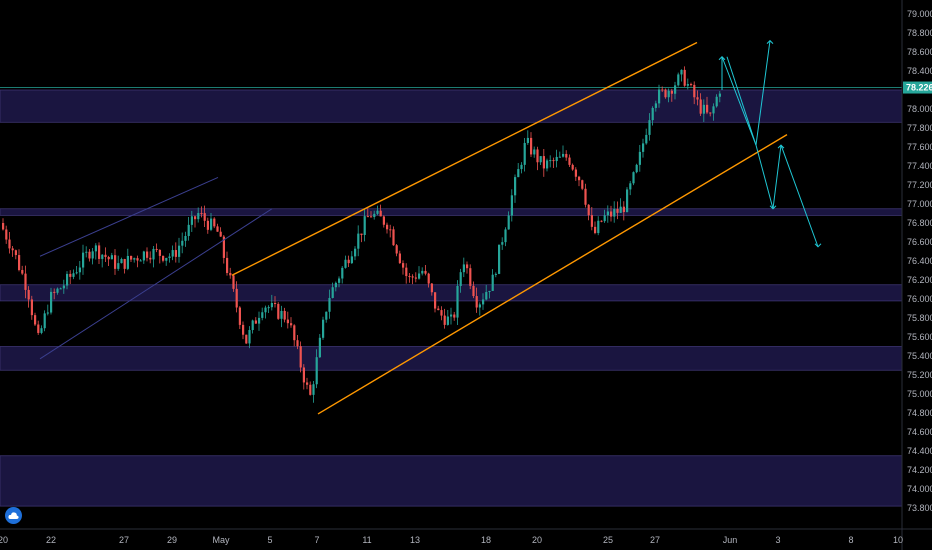  I want to click on x-tick-label: 29, so click(172, 540).